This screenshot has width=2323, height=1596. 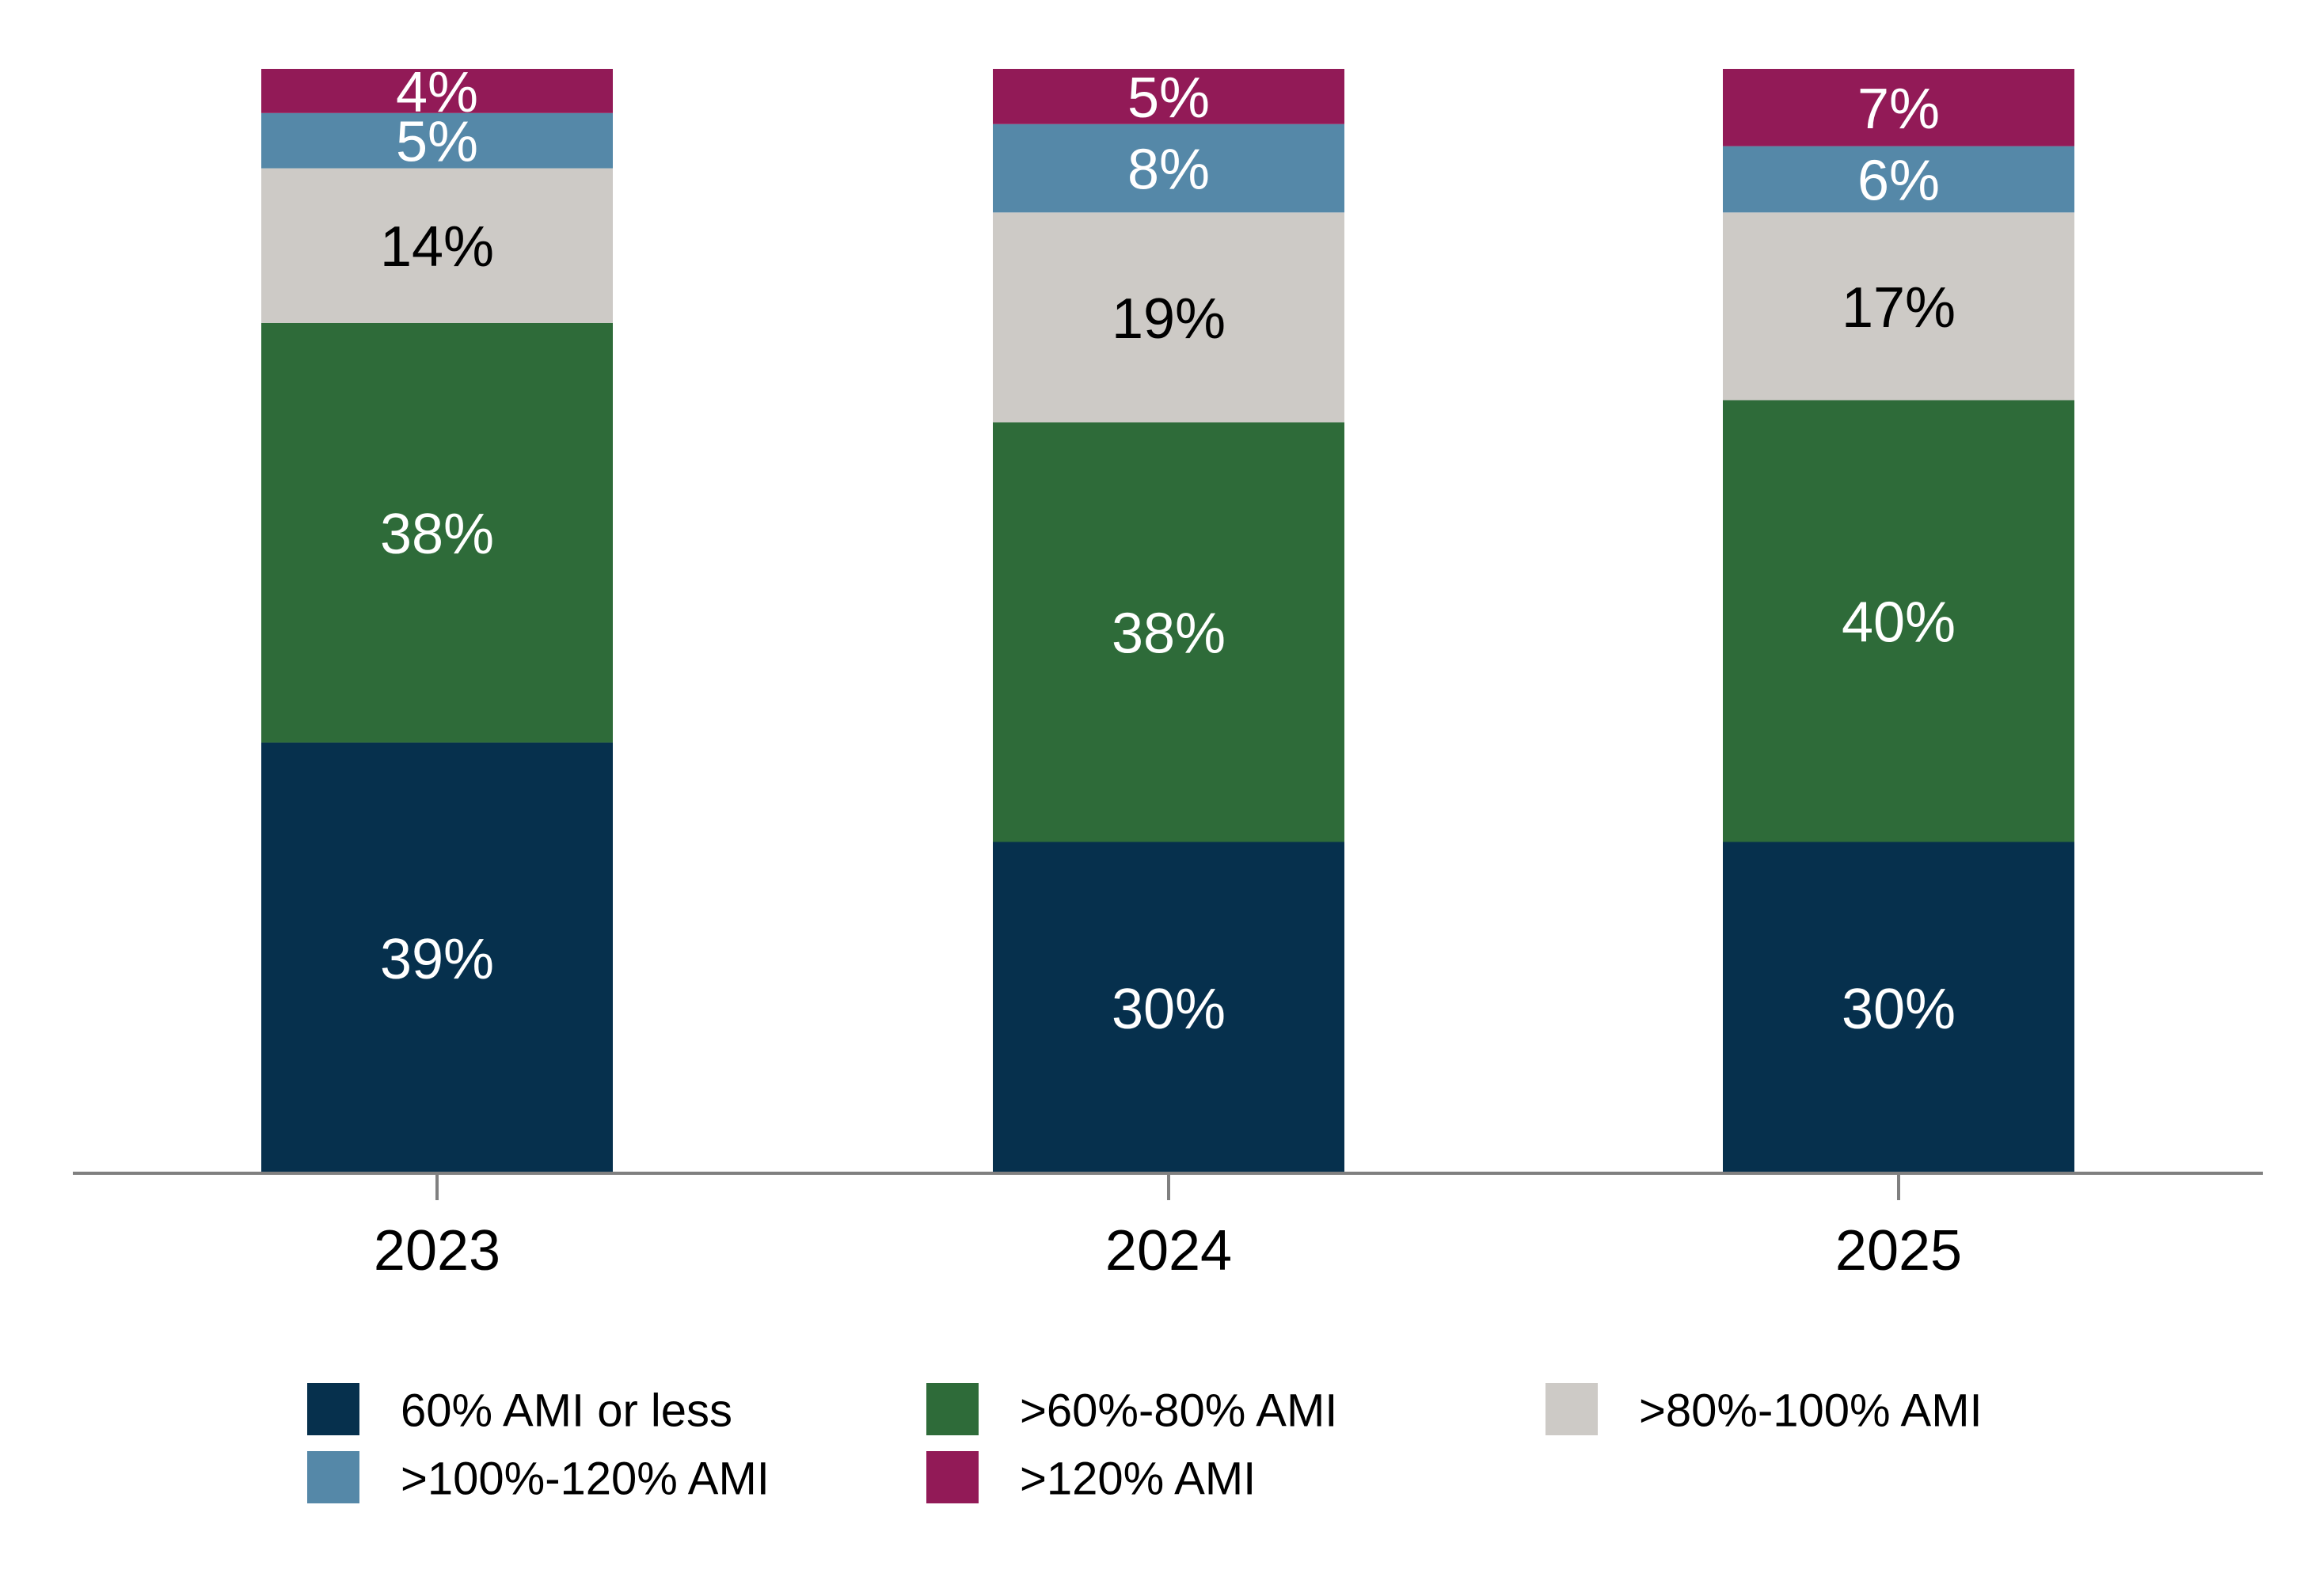 I want to click on data-label-2024-4: 8%, so click(x=1168, y=170).